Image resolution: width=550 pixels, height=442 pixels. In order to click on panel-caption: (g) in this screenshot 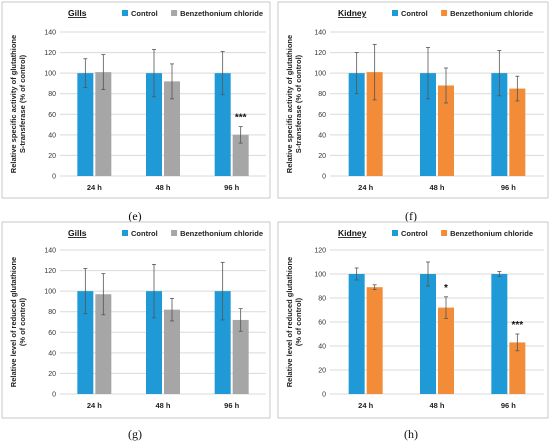, I will do `click(135, 434)`.